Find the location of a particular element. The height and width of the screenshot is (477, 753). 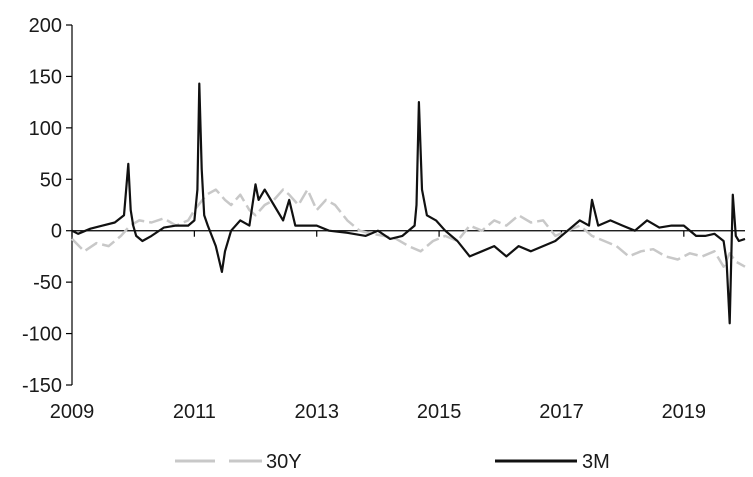

y-tick-label: 100 is located at coordinates (45, 129).